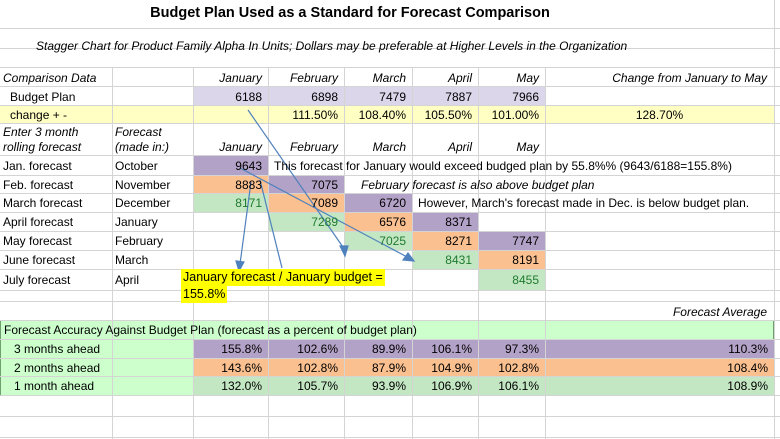 This screenshot has width=780, height=439. I want to click on change-value: 101.00%, so click(515, 115).